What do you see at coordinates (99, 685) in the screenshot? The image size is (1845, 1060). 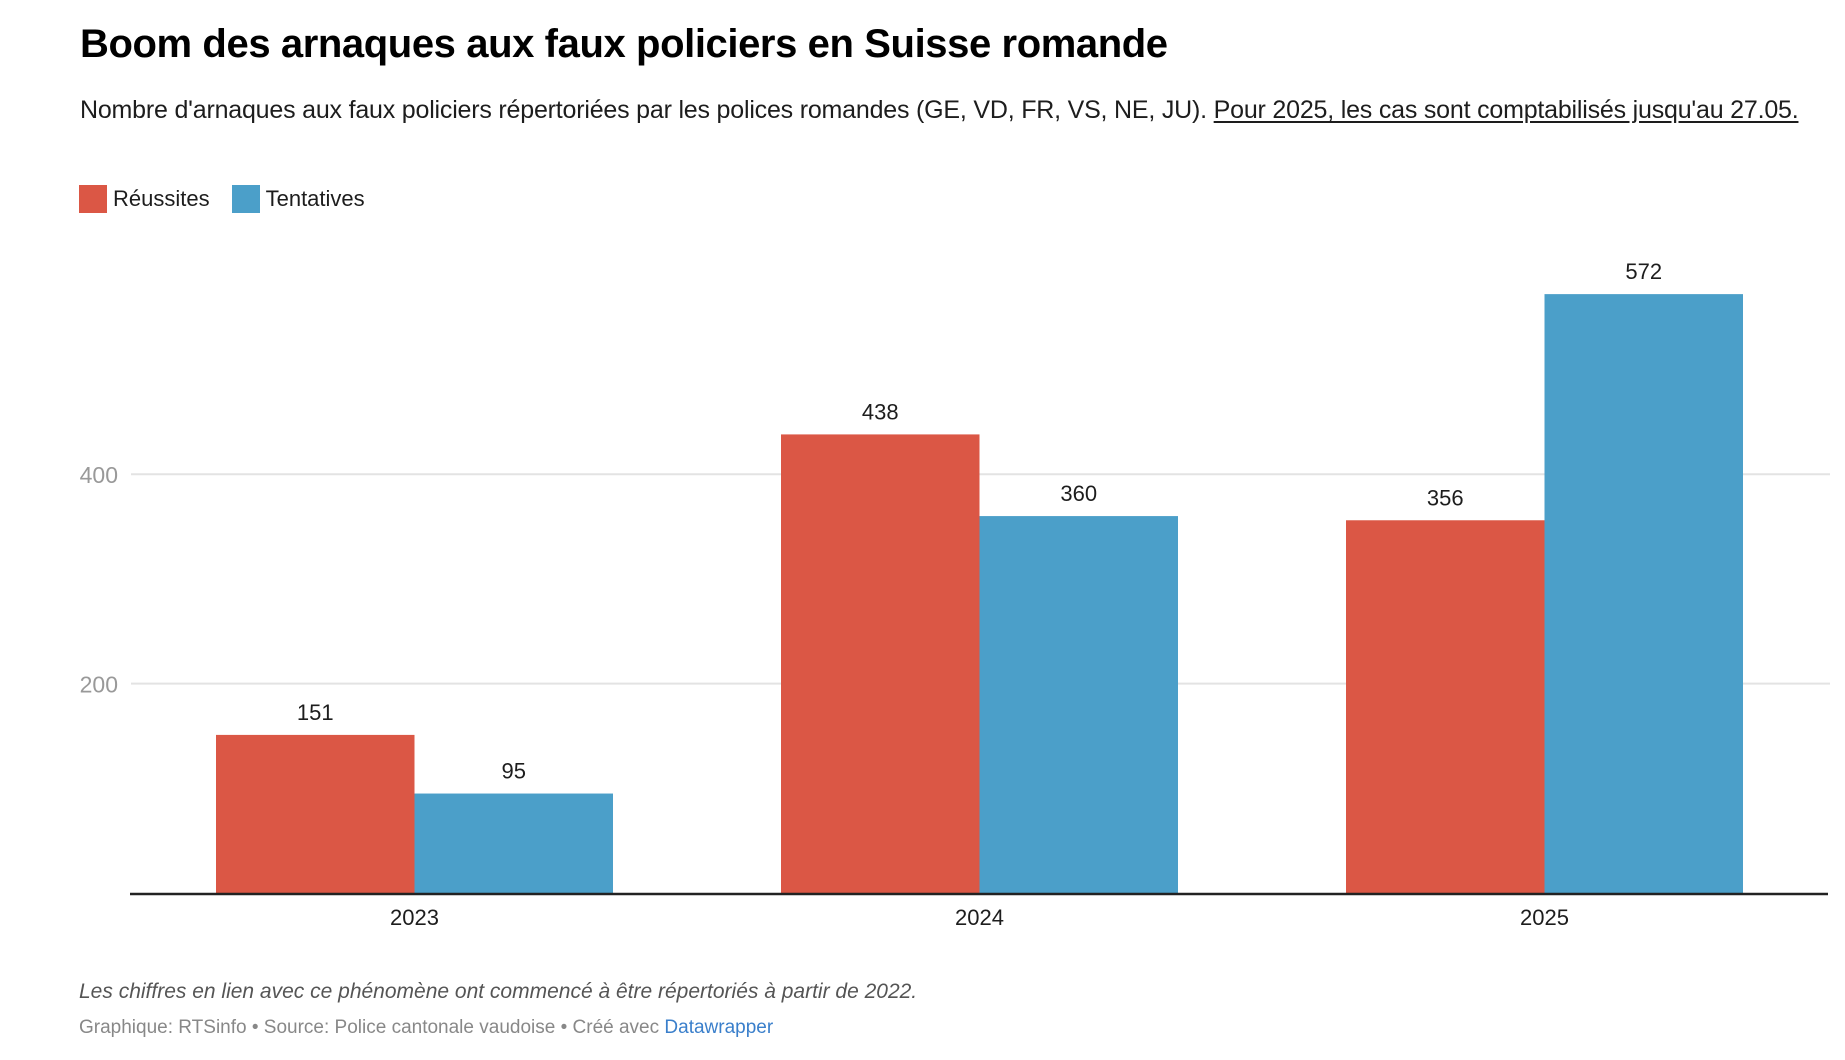 I see `y-tick-label: 200` at bounding box center [99, 685].